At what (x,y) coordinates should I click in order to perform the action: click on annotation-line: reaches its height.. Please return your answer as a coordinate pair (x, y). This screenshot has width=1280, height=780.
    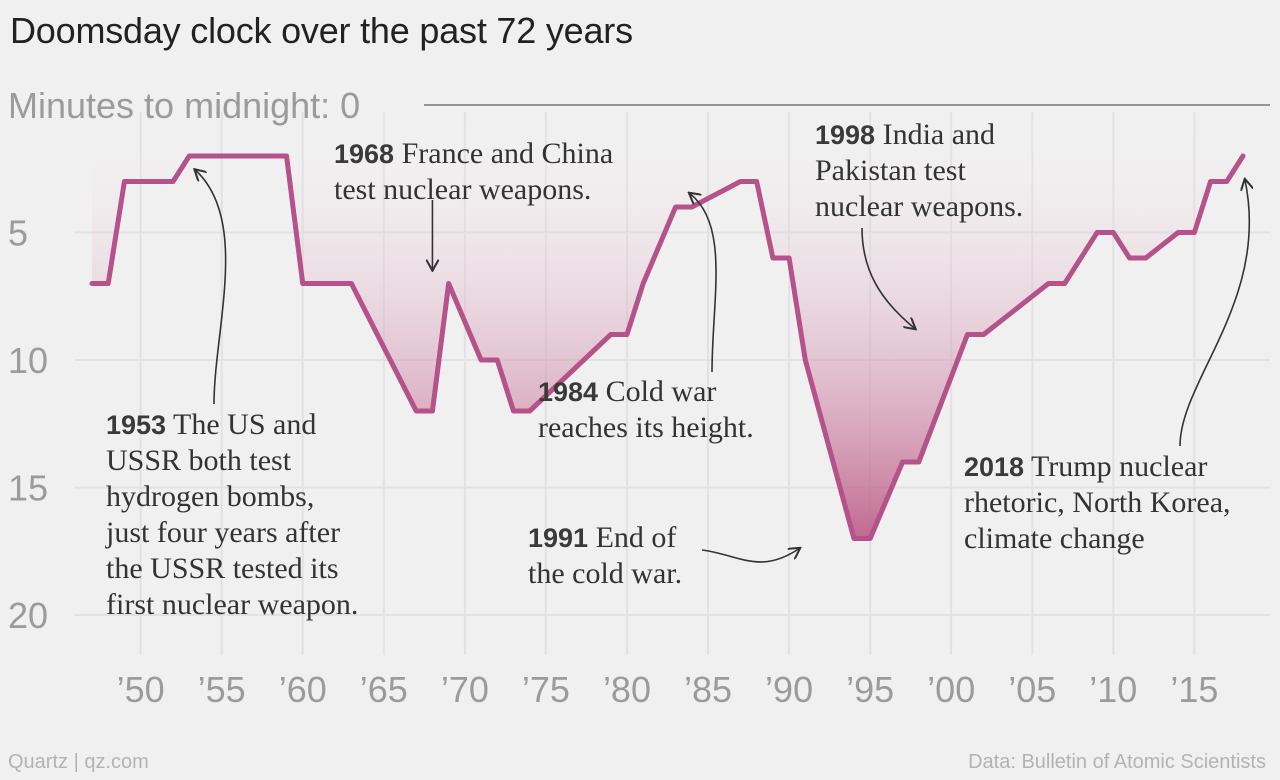
    Looking at the image, I should click on (646, 427).